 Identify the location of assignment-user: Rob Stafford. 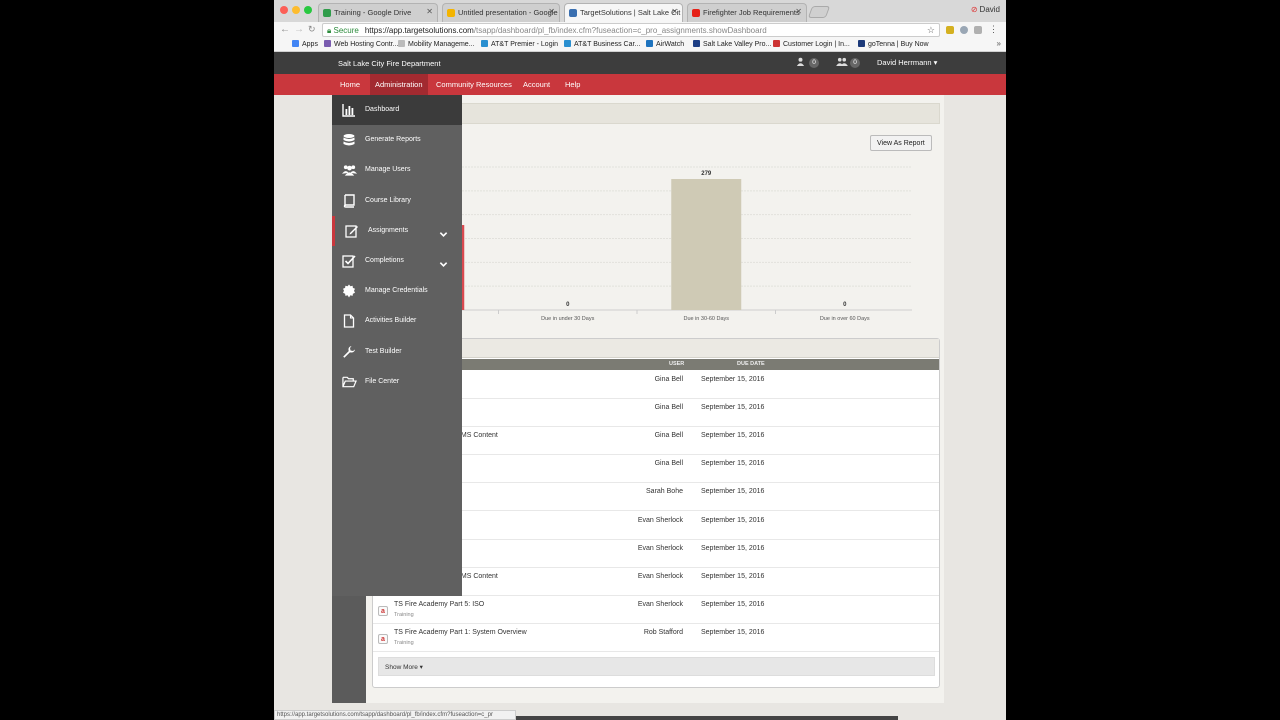
(663, 632).